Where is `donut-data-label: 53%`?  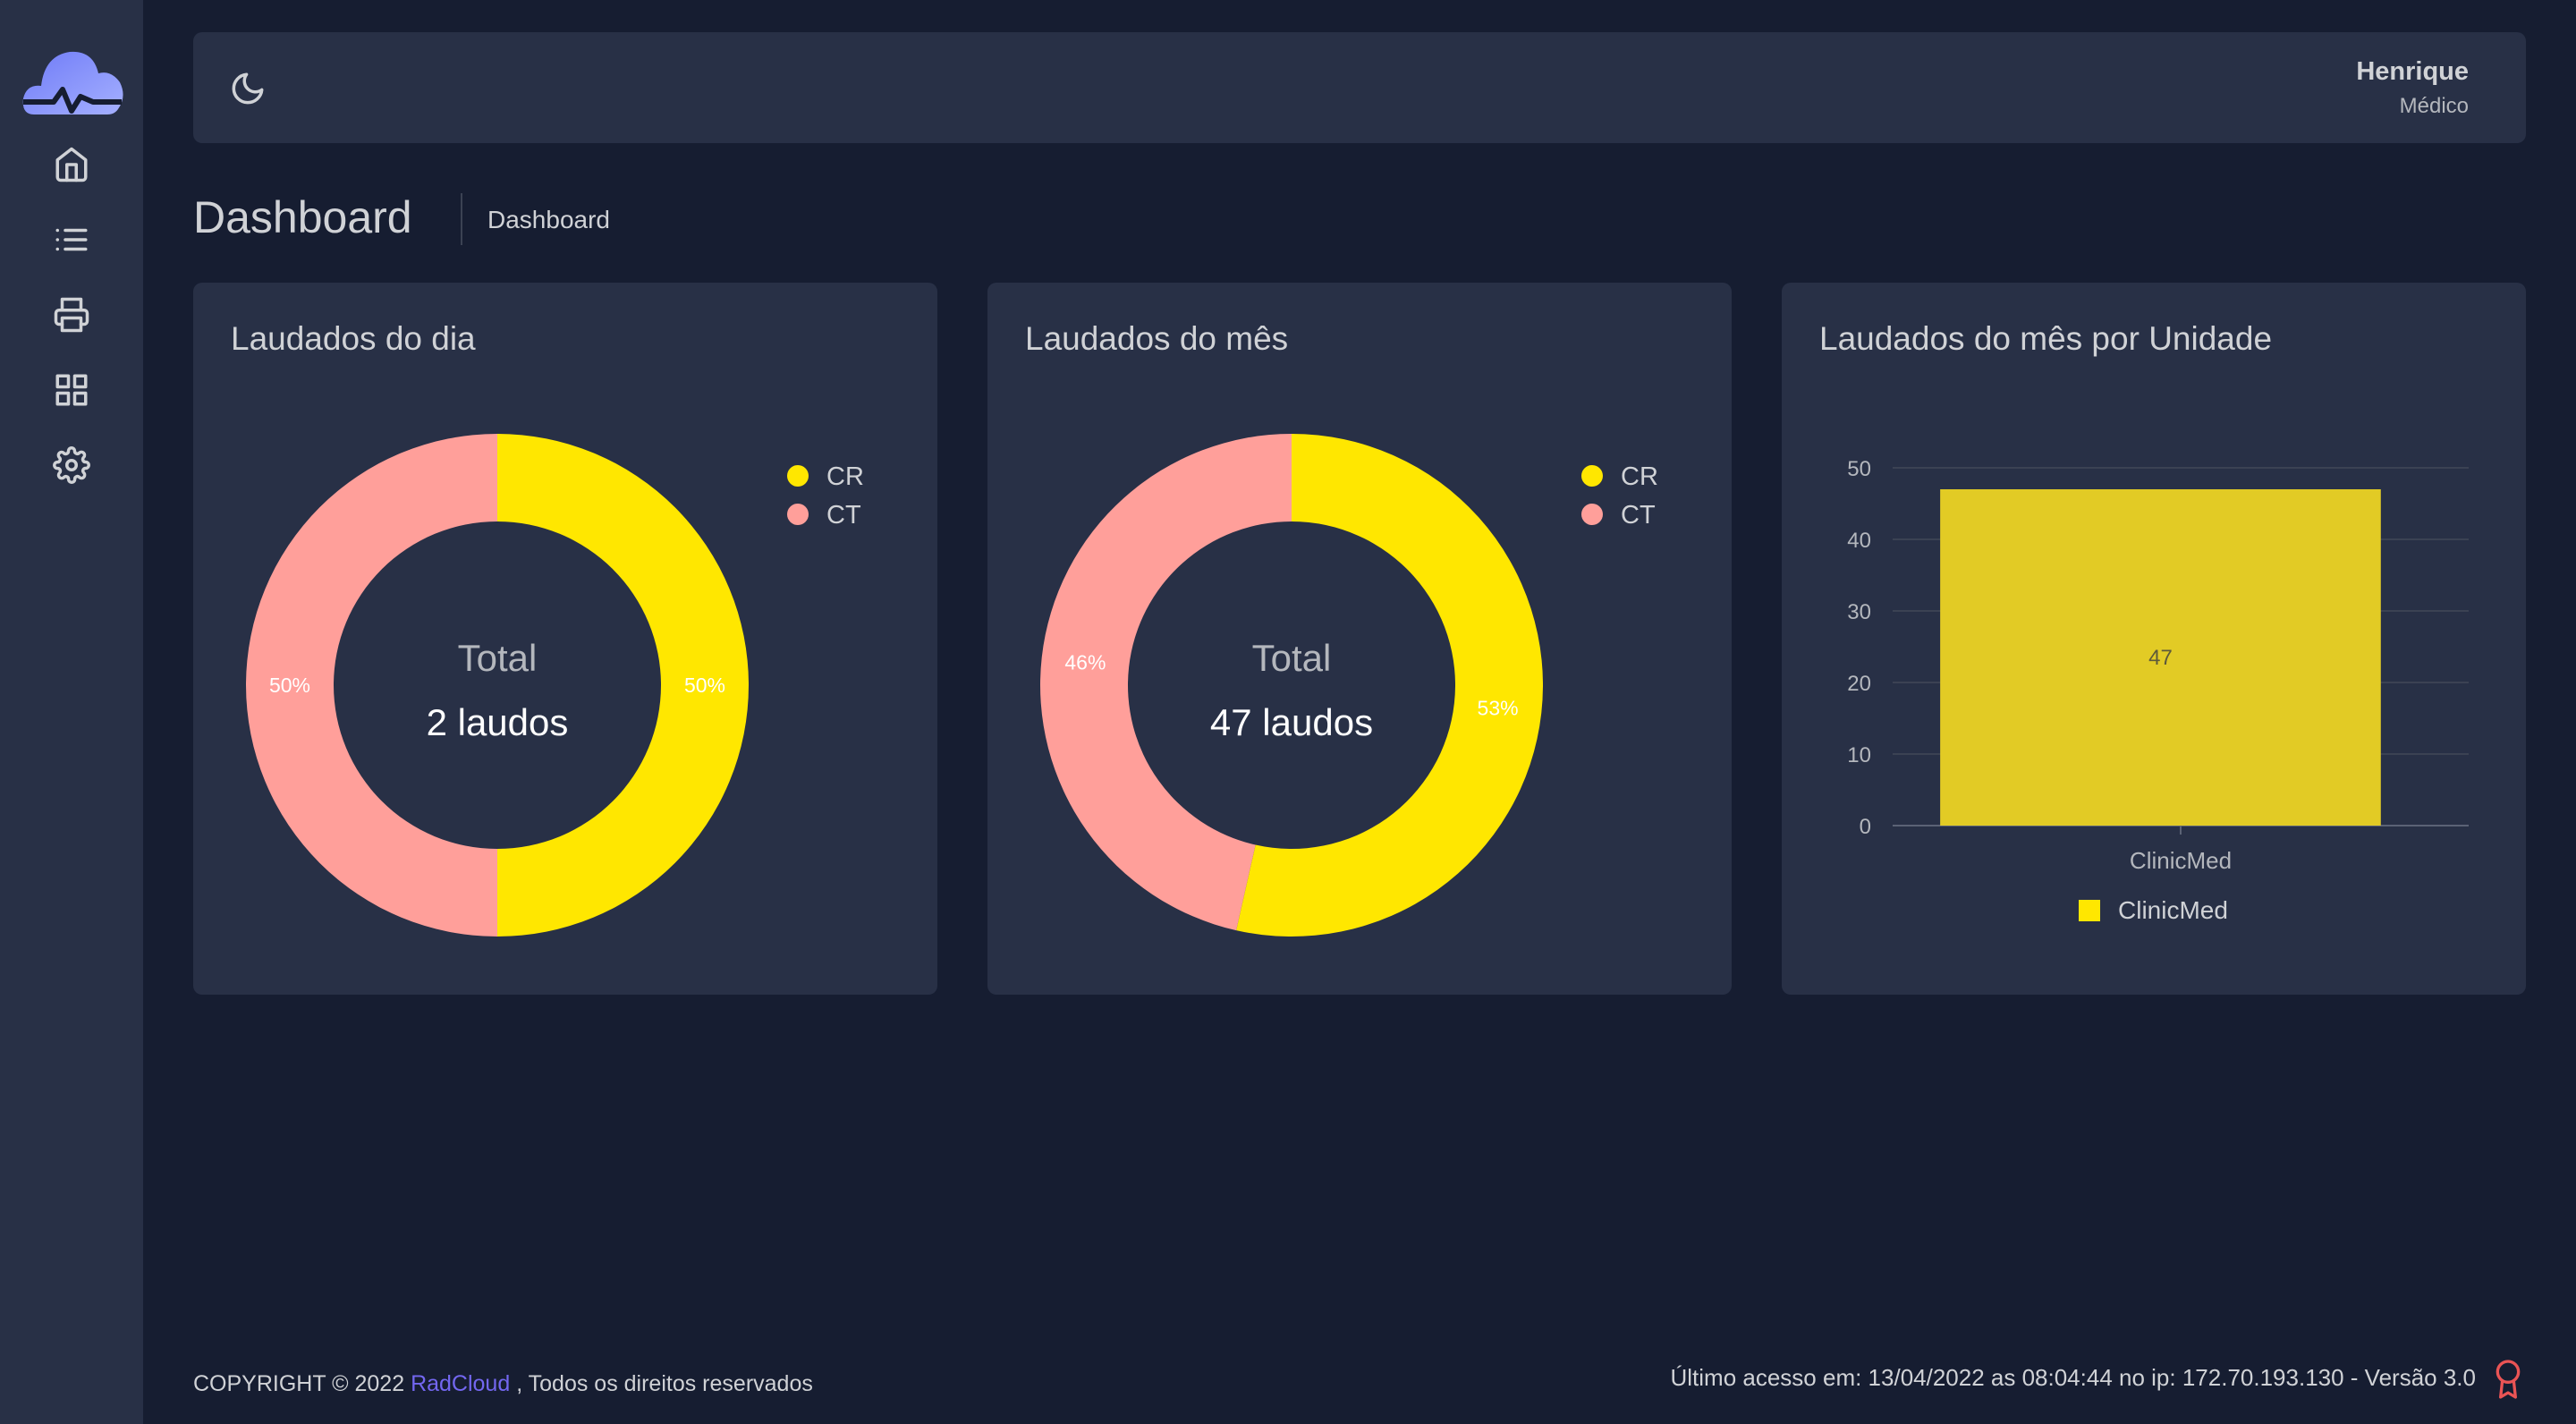 donut-data-label: 53% is located at coordinates (1498, 708).